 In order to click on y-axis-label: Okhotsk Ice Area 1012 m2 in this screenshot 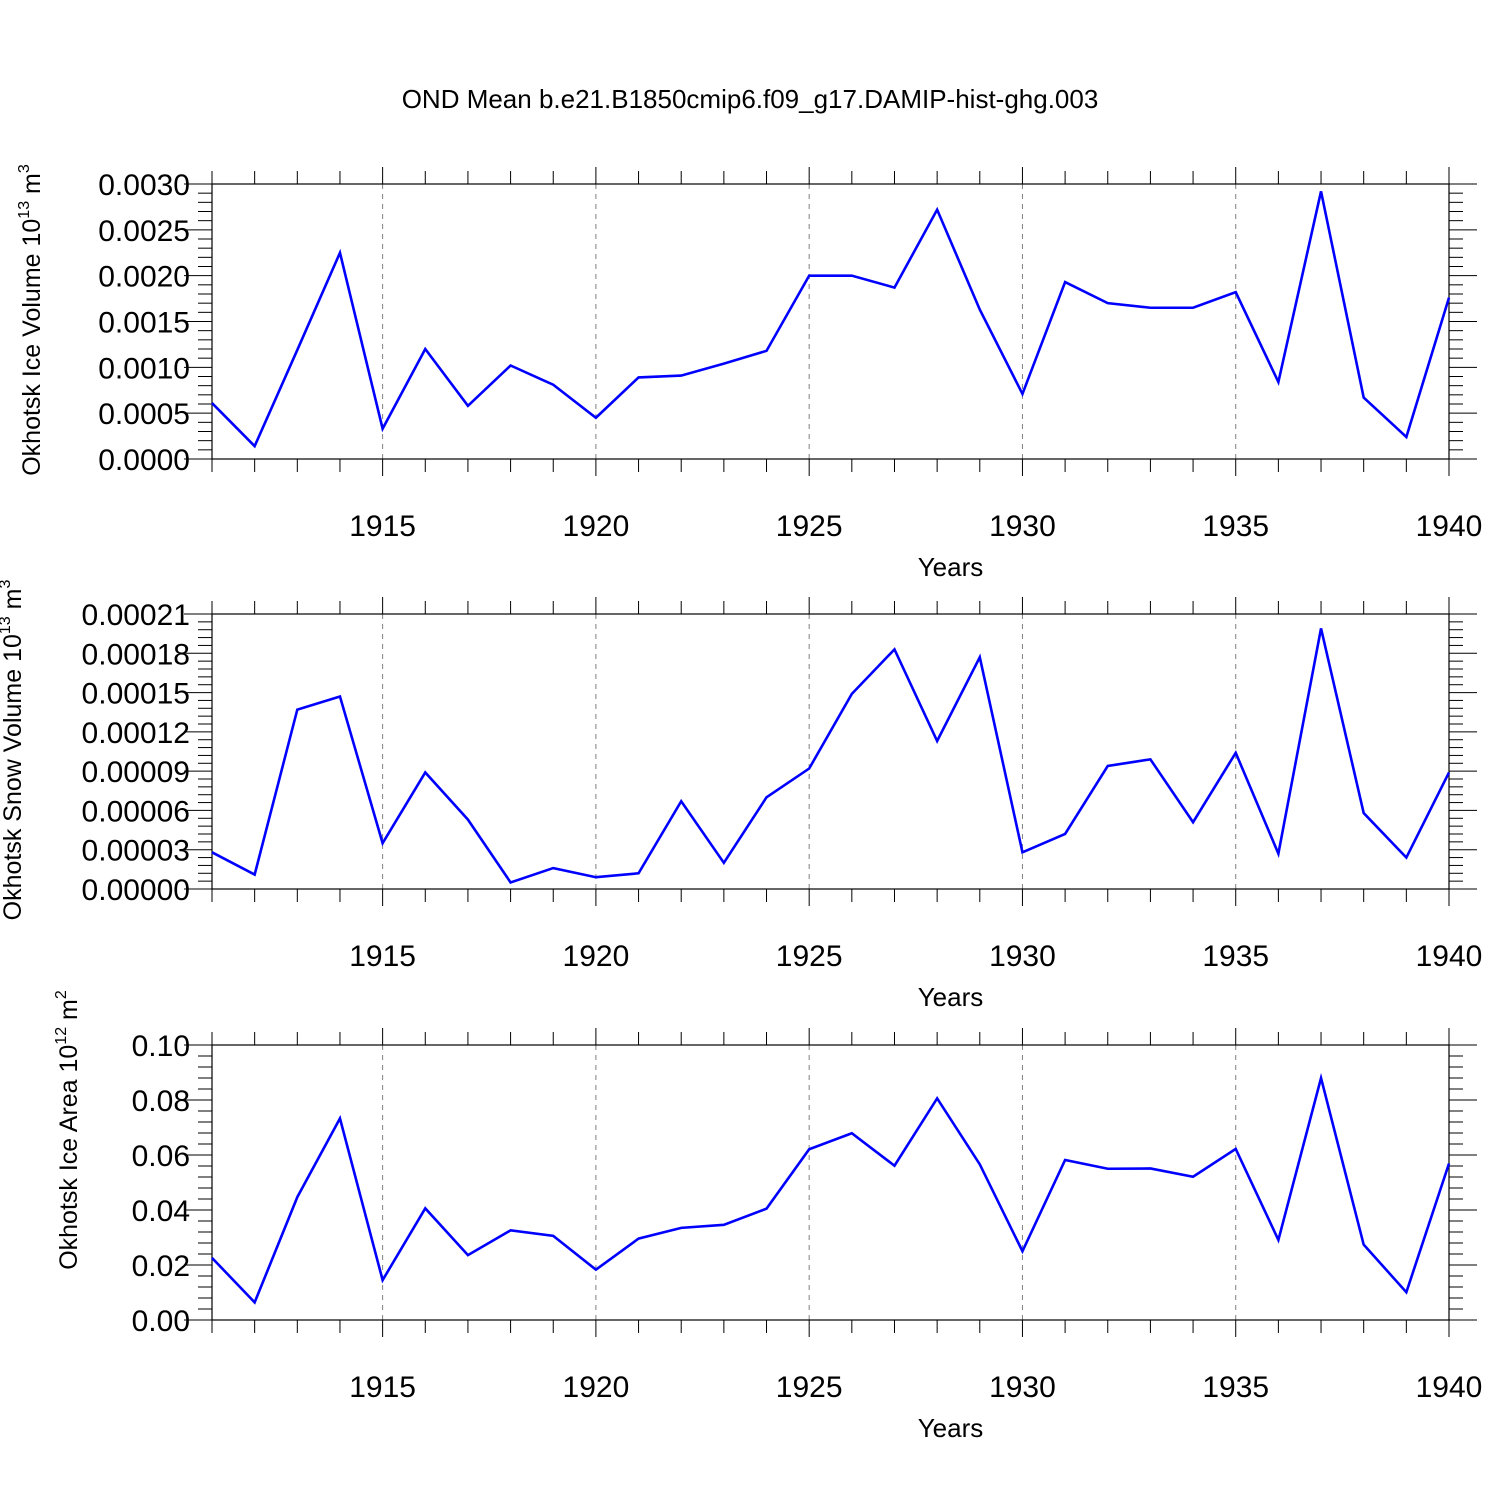, I will do `click(68, 1130)`.